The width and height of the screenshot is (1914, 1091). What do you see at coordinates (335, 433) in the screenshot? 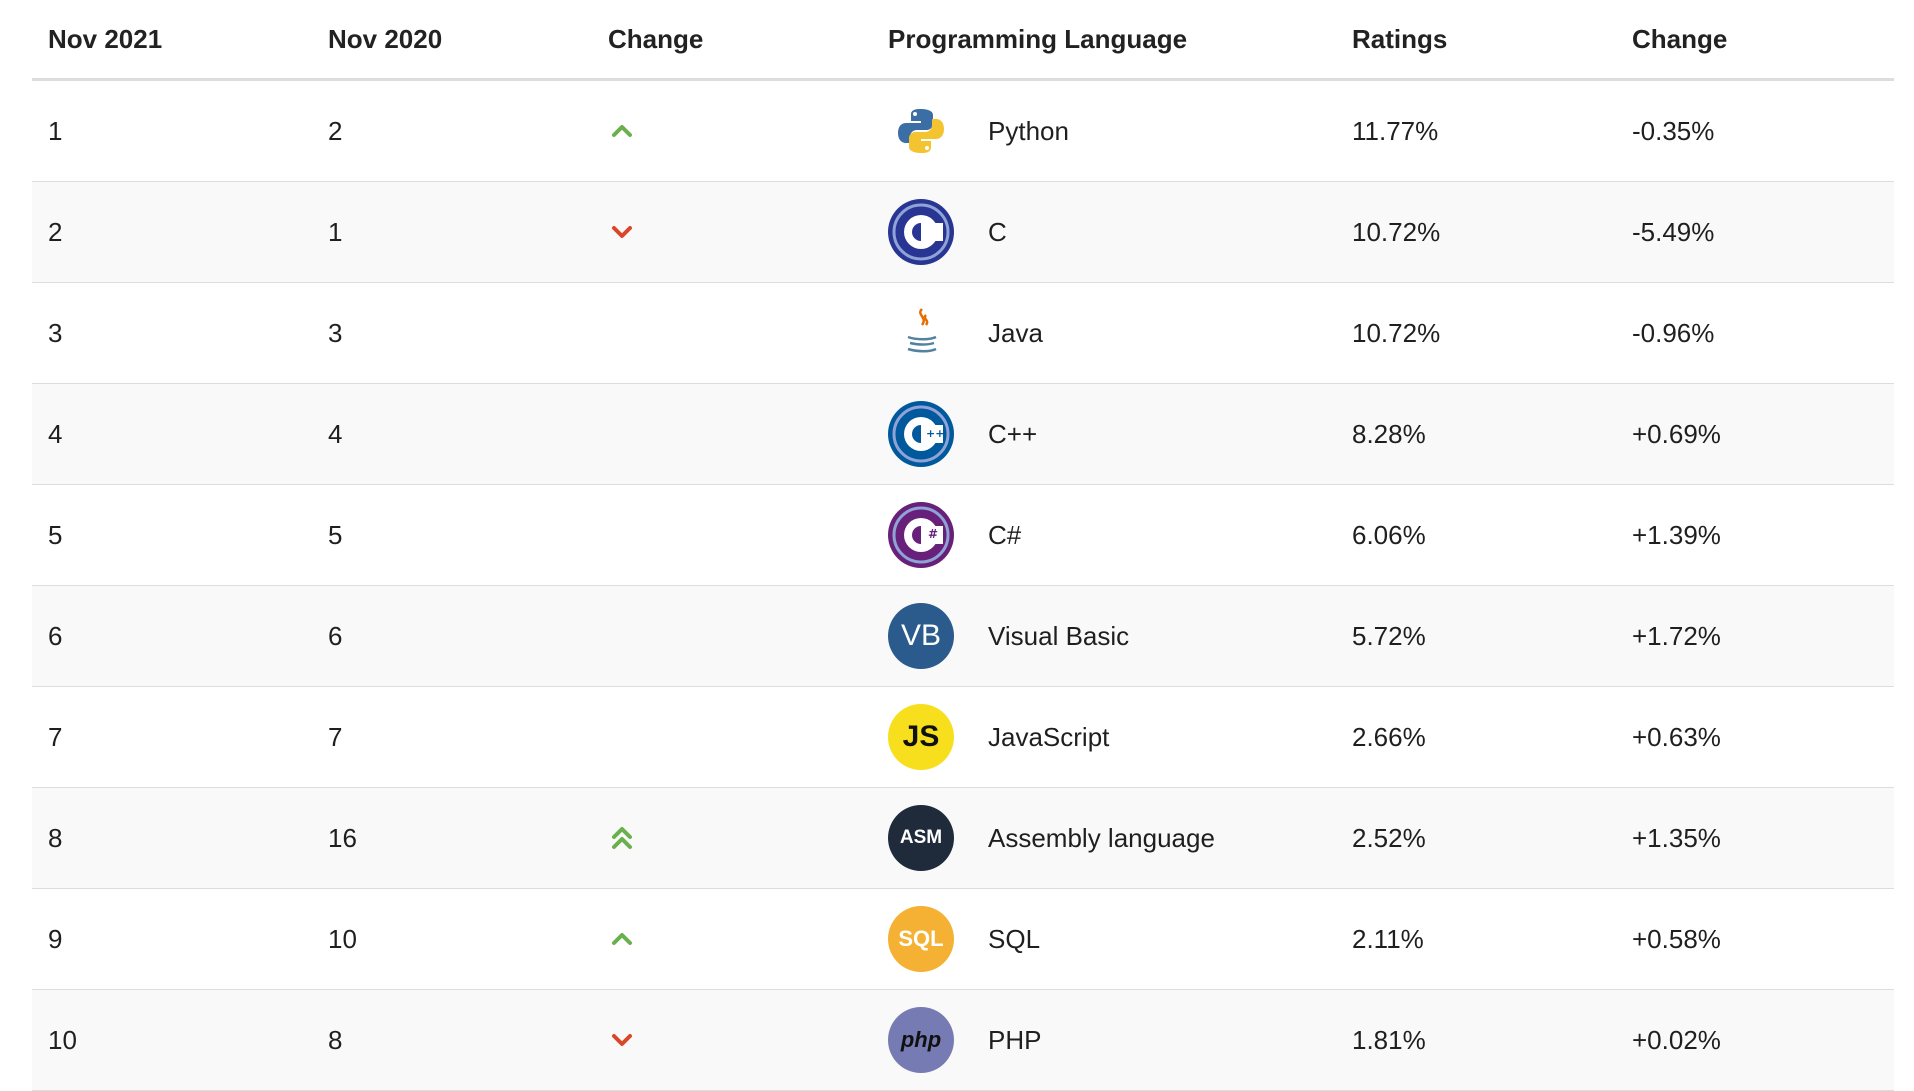
I see `rank-2020: 4` at bounding box center [335, 433].